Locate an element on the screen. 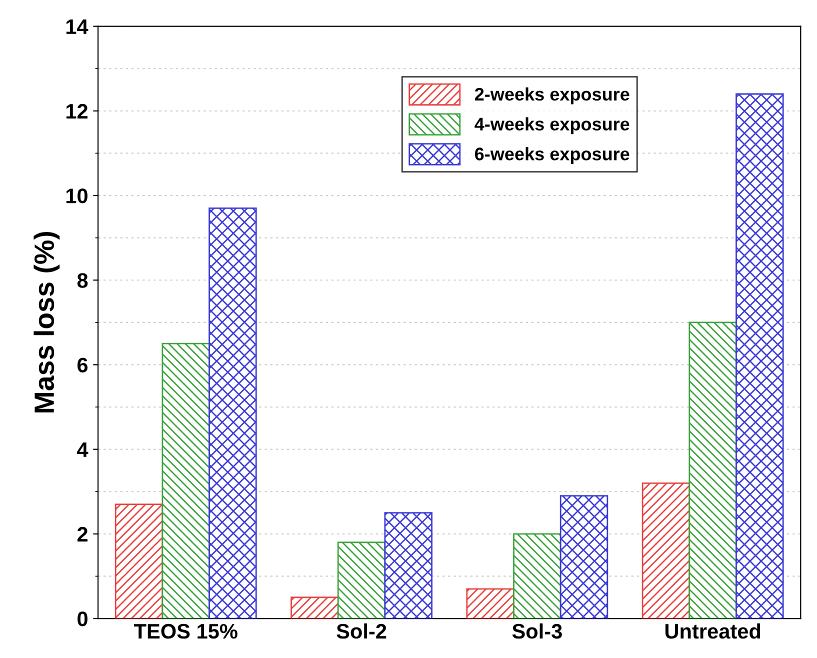 The height and width of the screenshot is (658, 817). legend-label: 6-weeks exposure is located at coordinates (552, 155).